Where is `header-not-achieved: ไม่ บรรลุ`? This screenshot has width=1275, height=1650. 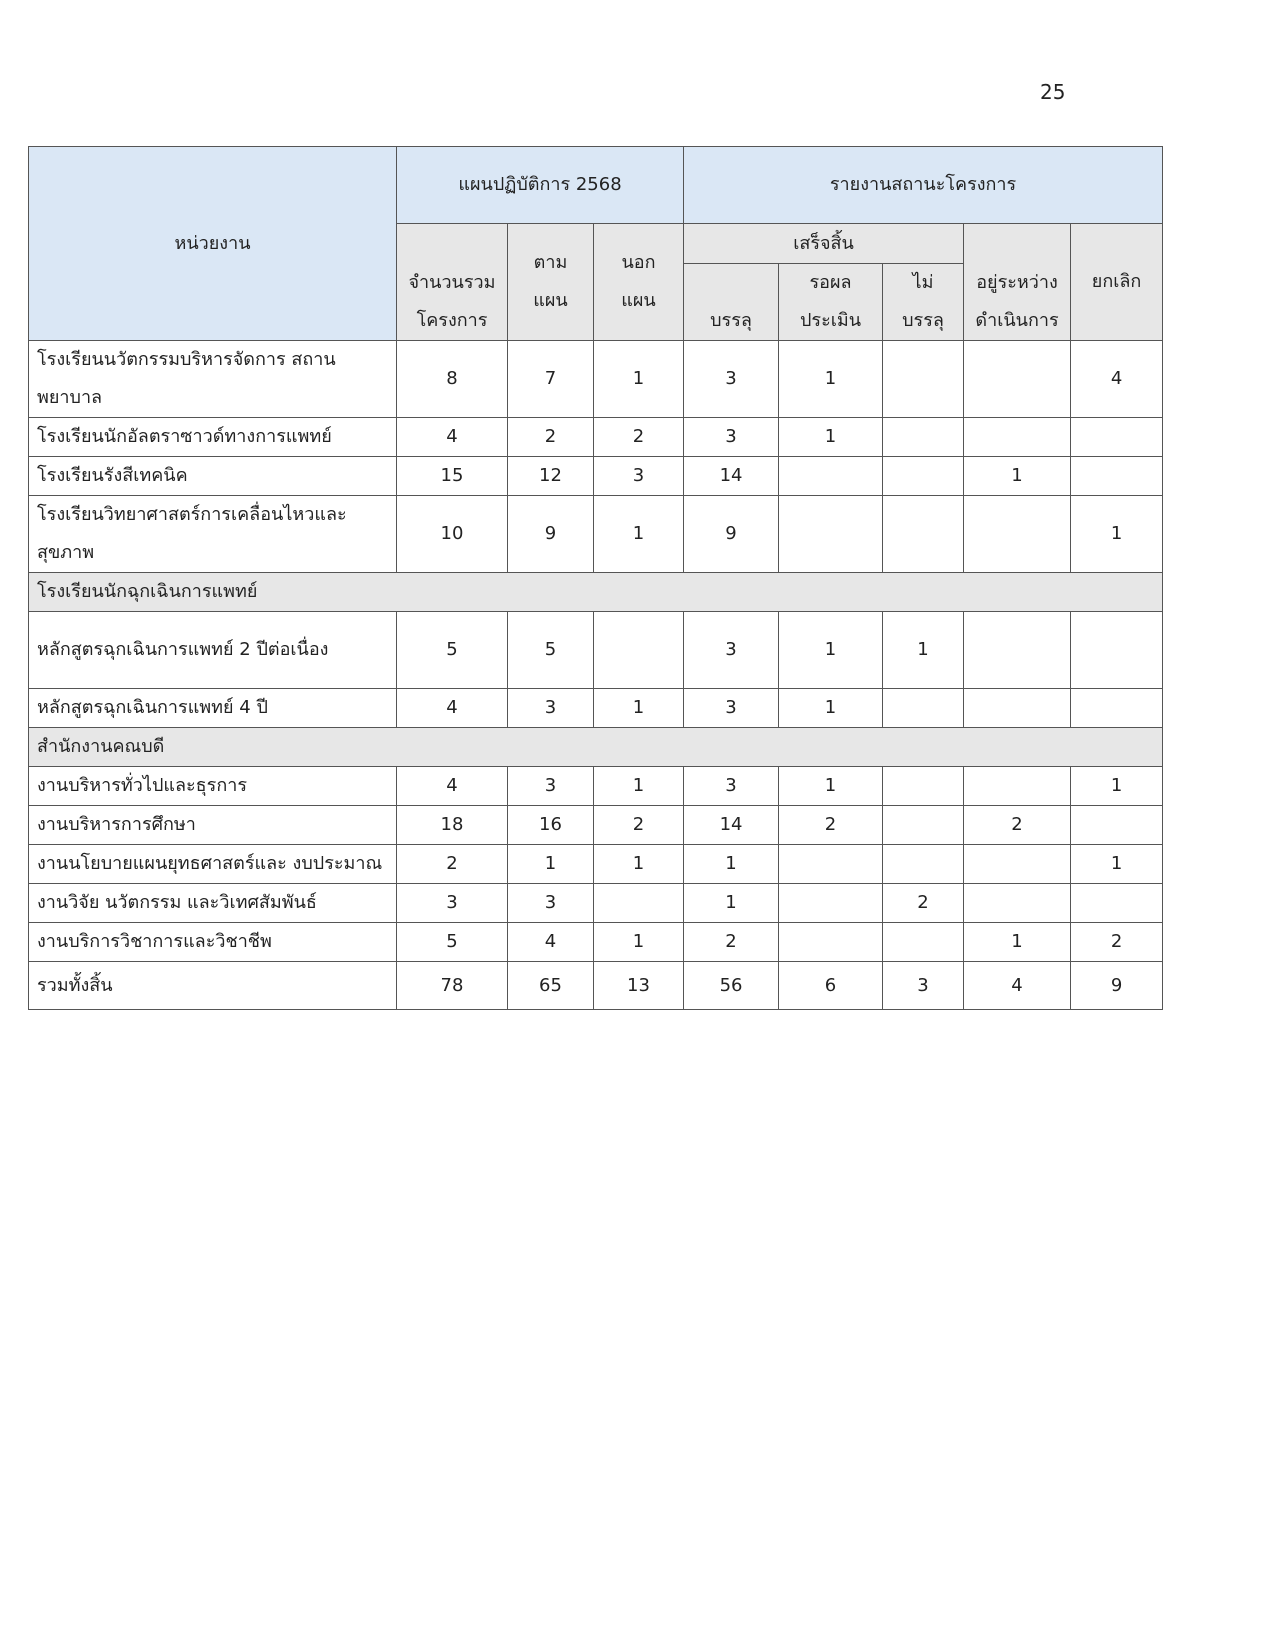 header-not-achieved: ไม่ บรรลุ is located at coordinates (923, 302).